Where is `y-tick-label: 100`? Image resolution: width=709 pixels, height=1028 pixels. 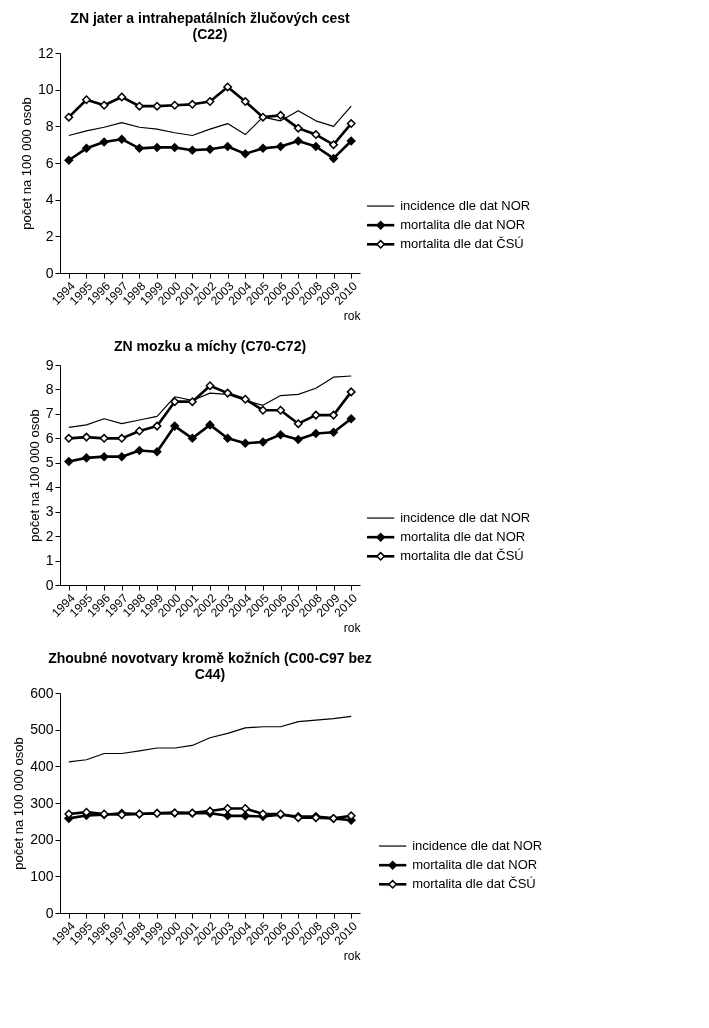 y-tick-label: 100 is located at coordinates (42, 875).